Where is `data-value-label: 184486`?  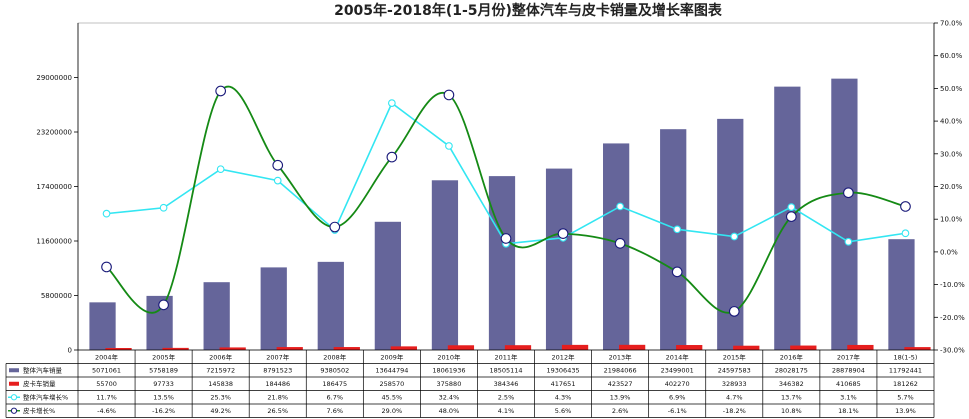 data-value-label: 184486 is located at coordinates (277, 384).